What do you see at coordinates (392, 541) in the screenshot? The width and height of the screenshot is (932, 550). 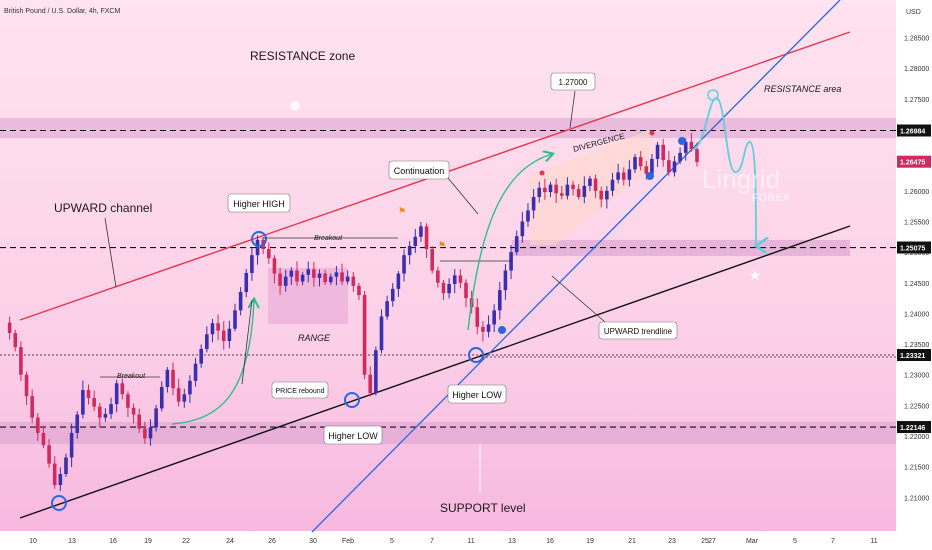 I see `time-tick-label: 5` at bounding box center [392, 541].